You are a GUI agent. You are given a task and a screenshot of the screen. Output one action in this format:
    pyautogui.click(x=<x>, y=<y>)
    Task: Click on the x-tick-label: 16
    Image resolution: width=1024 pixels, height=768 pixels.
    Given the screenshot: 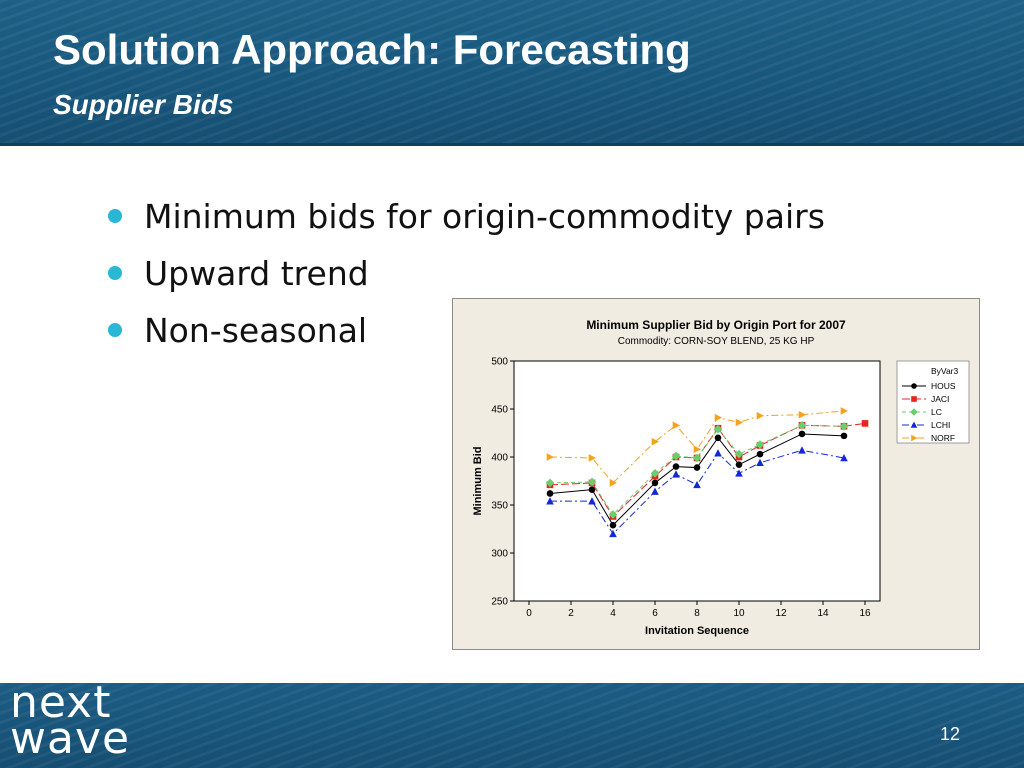 What is the action you would take?
    pyautogui.click(x=865, y=613)
    